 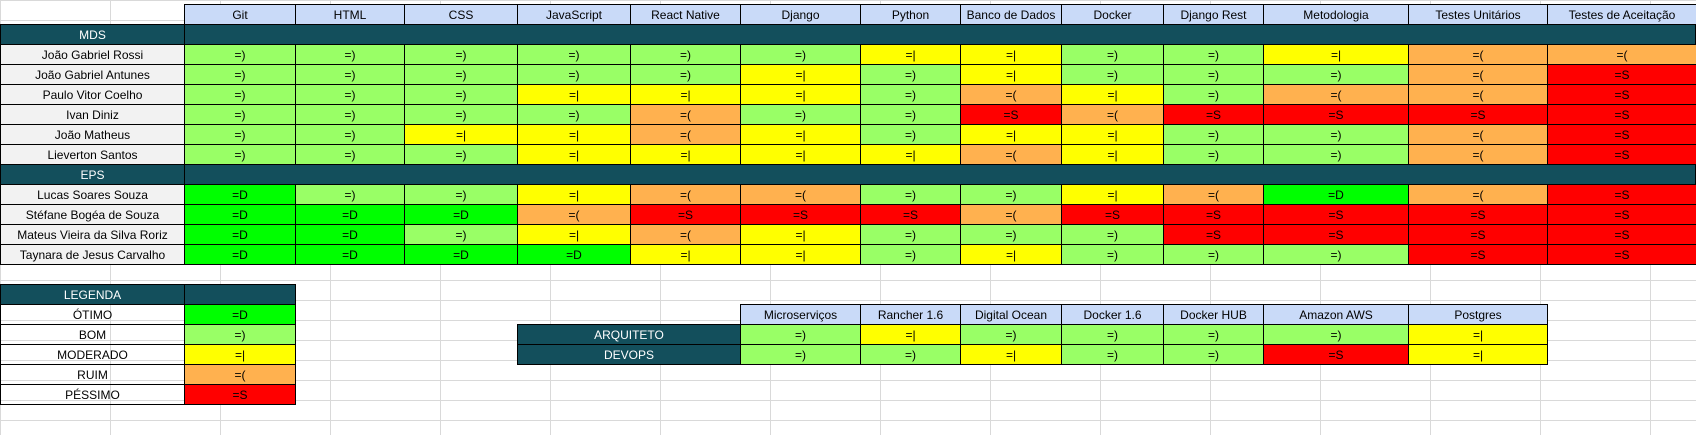 I want to click on role-column-header: Docker 1.6, so click(x=1112, y=314).